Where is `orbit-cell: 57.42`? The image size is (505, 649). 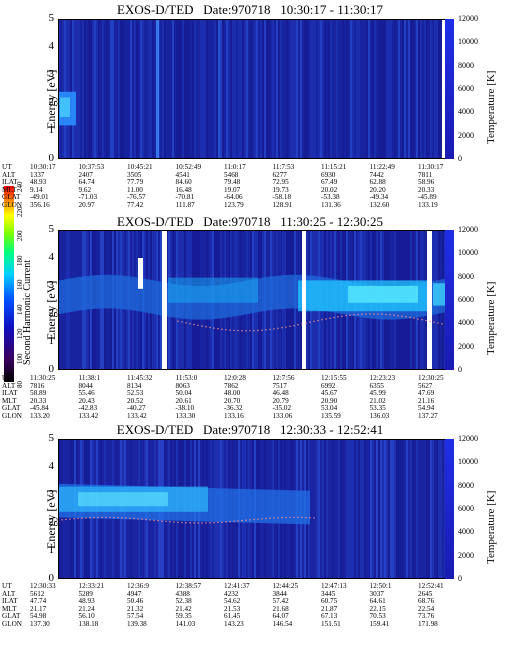 orbit-cell: 57.42 is located at coordinates (280, 601).